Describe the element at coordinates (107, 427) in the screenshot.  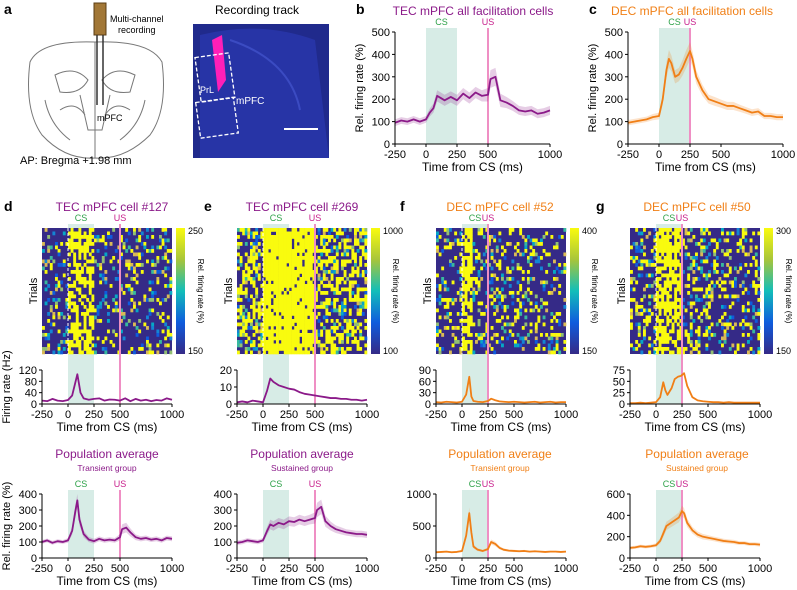
I see `x-axis-label-d_fr: Time from CS (ms)` at that location.